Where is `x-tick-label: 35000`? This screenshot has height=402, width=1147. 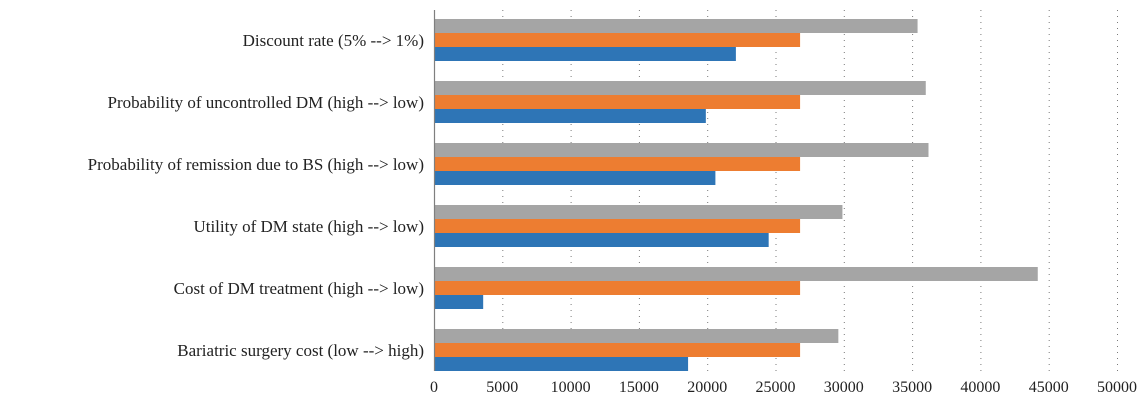 x-tick-label: 35000 is located at coordinates (912, 387).